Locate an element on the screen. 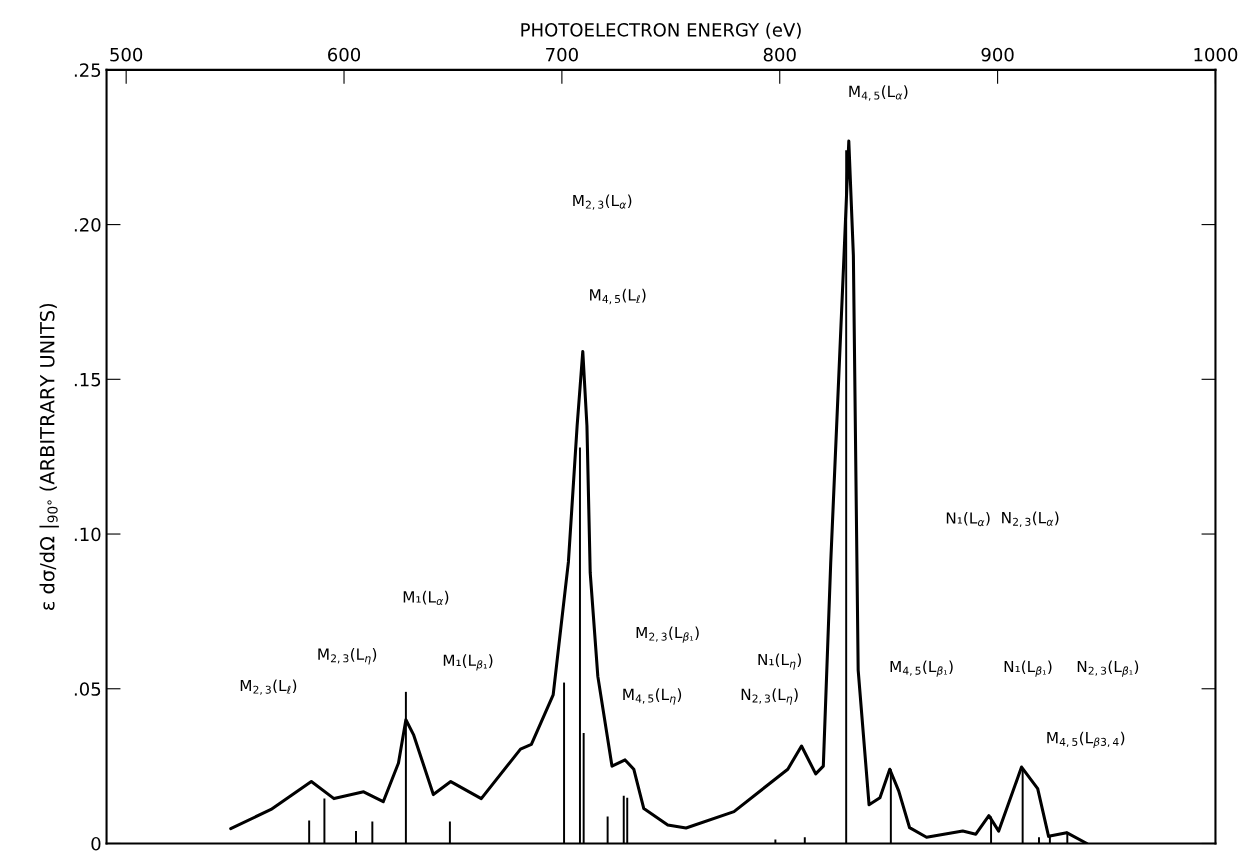 The height and width of the screenshot is (852, 1239). annotation: M$_{2,3}$(L$_{ℓ}$) is located at coordinates (268, 687).